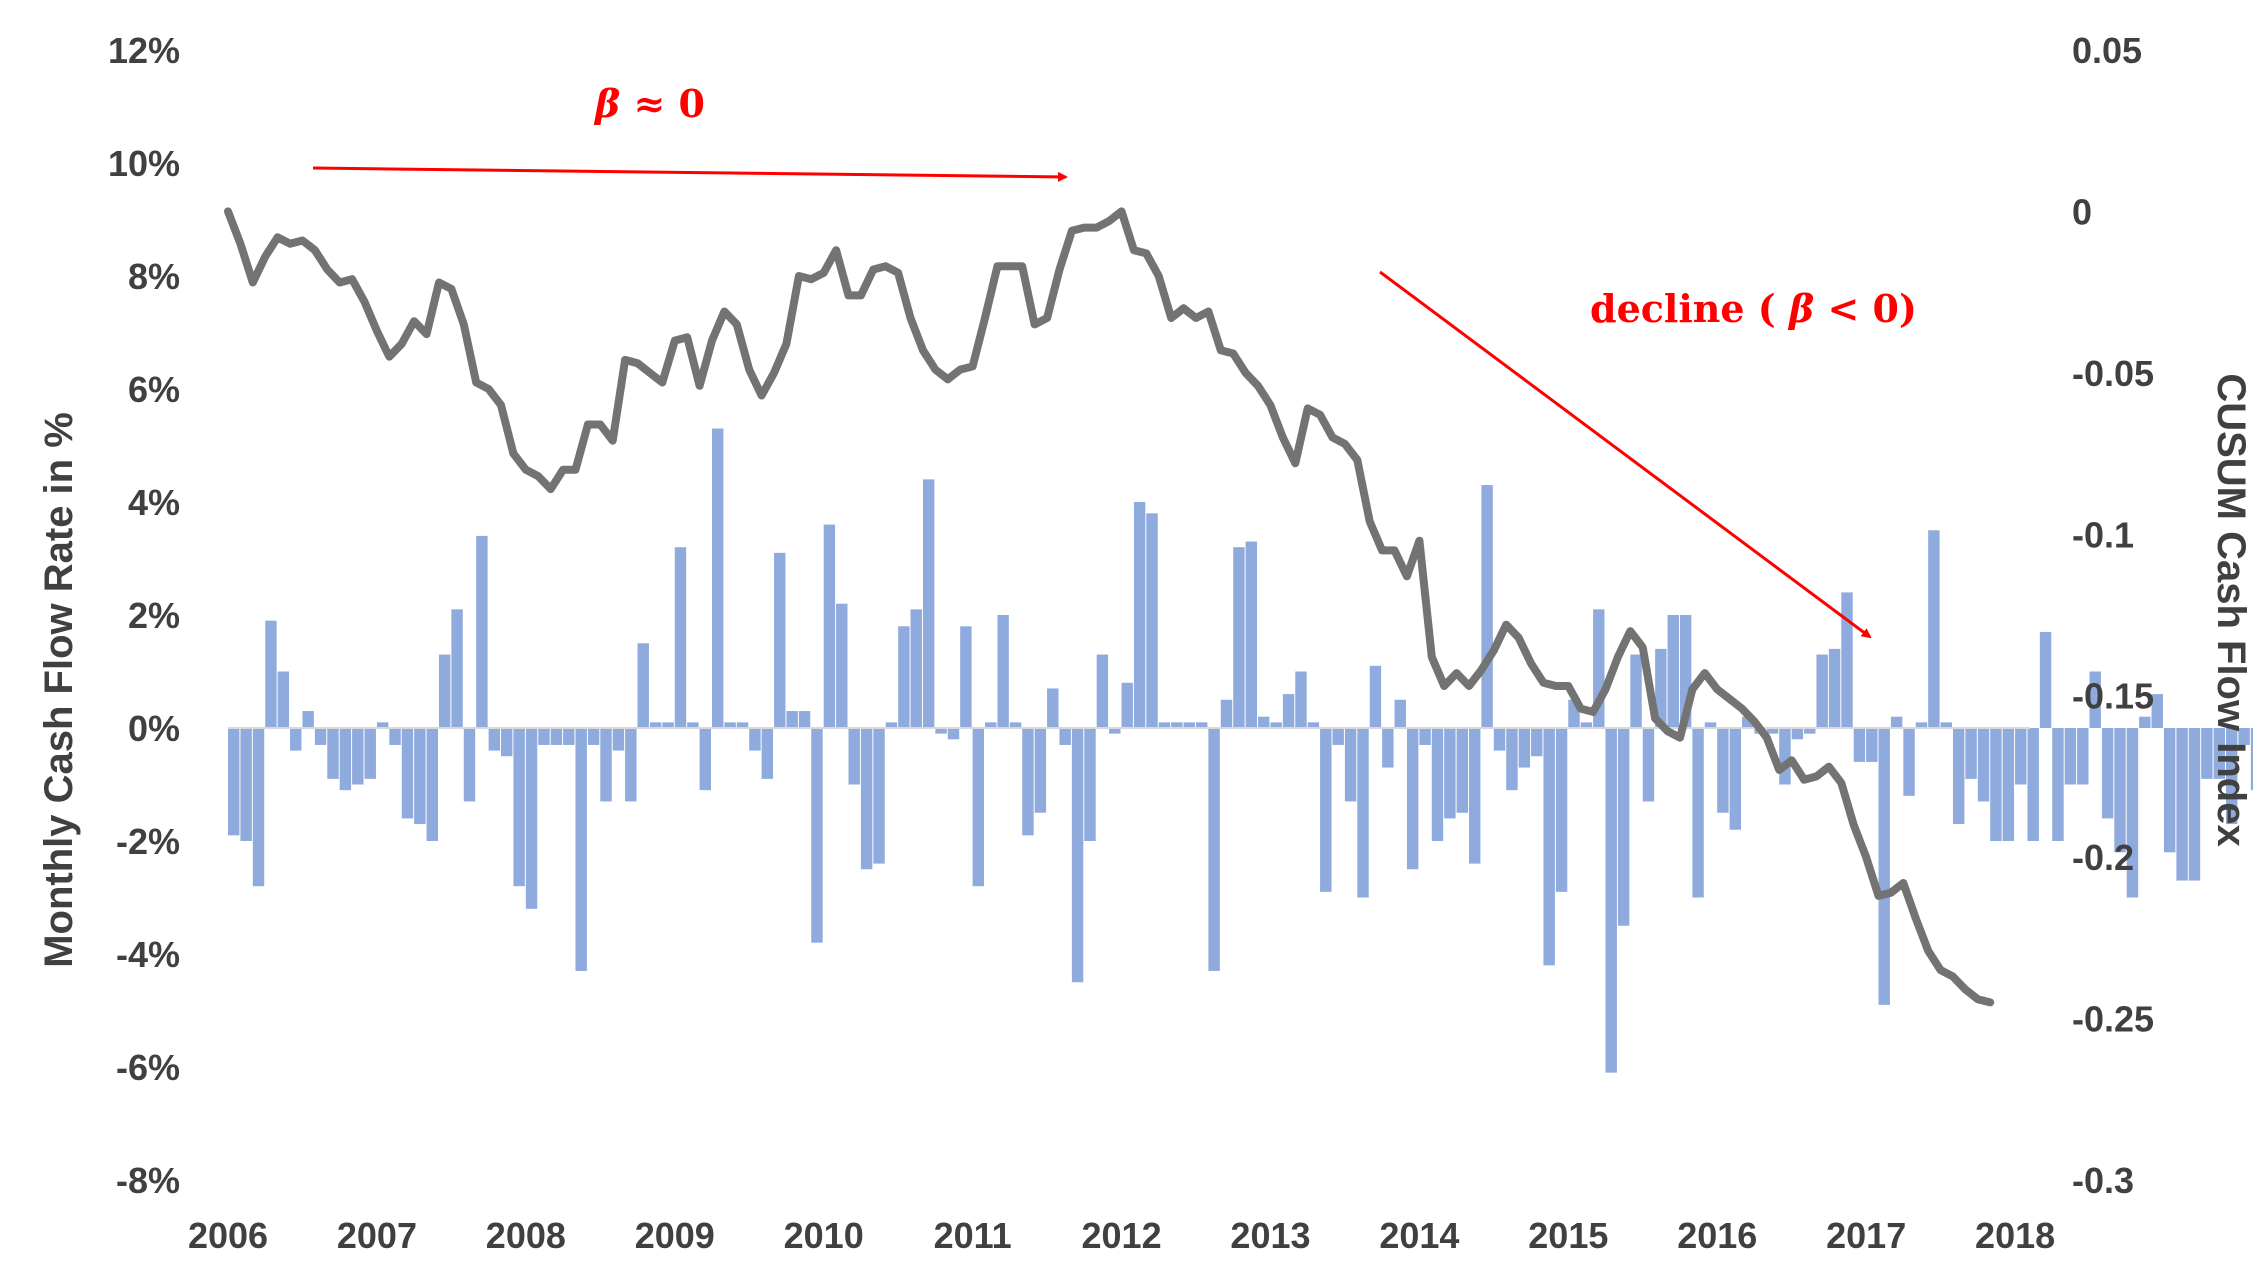 This screenshot has width=2253, height=1279. What do you see at coordinates (1753, 308) in the screenshot?
I see `decline-trend-annotation: decline ( β < 0)` at bounding box center [1753, 308].